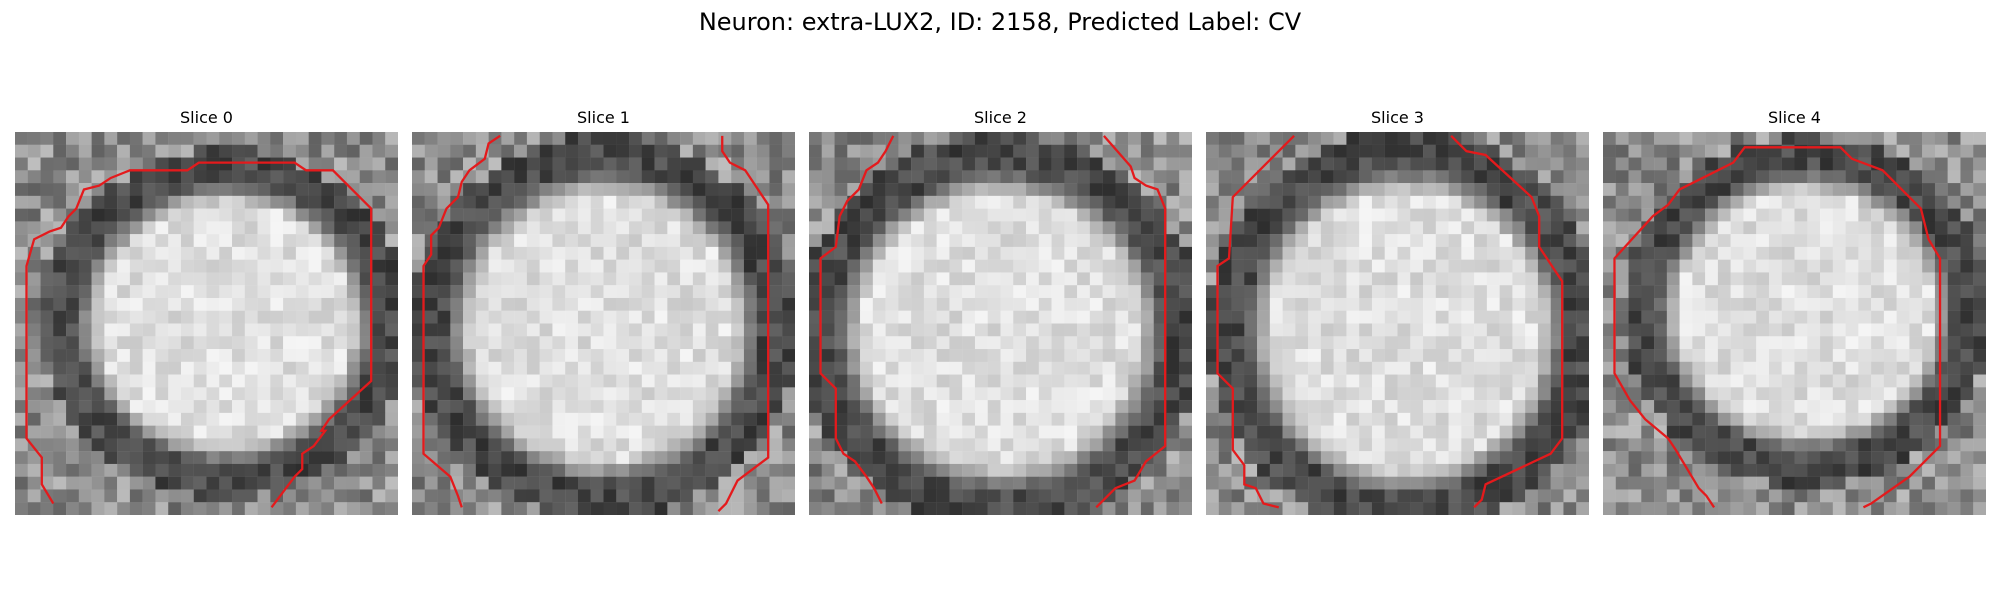 The height and width of the screenshot is (600, 2000). What do you see at coordinates (1000, 117) in the screenshot?
I see `slice-title: Slice 2` at bounding box center [1000, 117].